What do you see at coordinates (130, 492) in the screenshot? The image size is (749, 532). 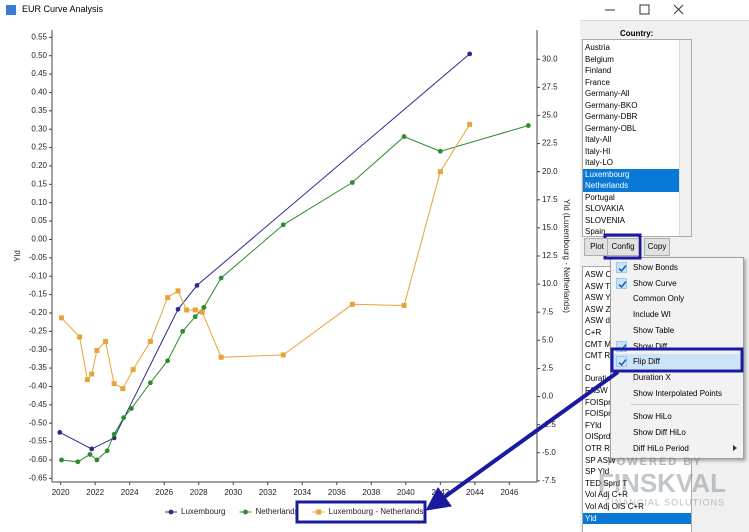 I see `x-tick-label: 2024` at bounding box center [130, 492].